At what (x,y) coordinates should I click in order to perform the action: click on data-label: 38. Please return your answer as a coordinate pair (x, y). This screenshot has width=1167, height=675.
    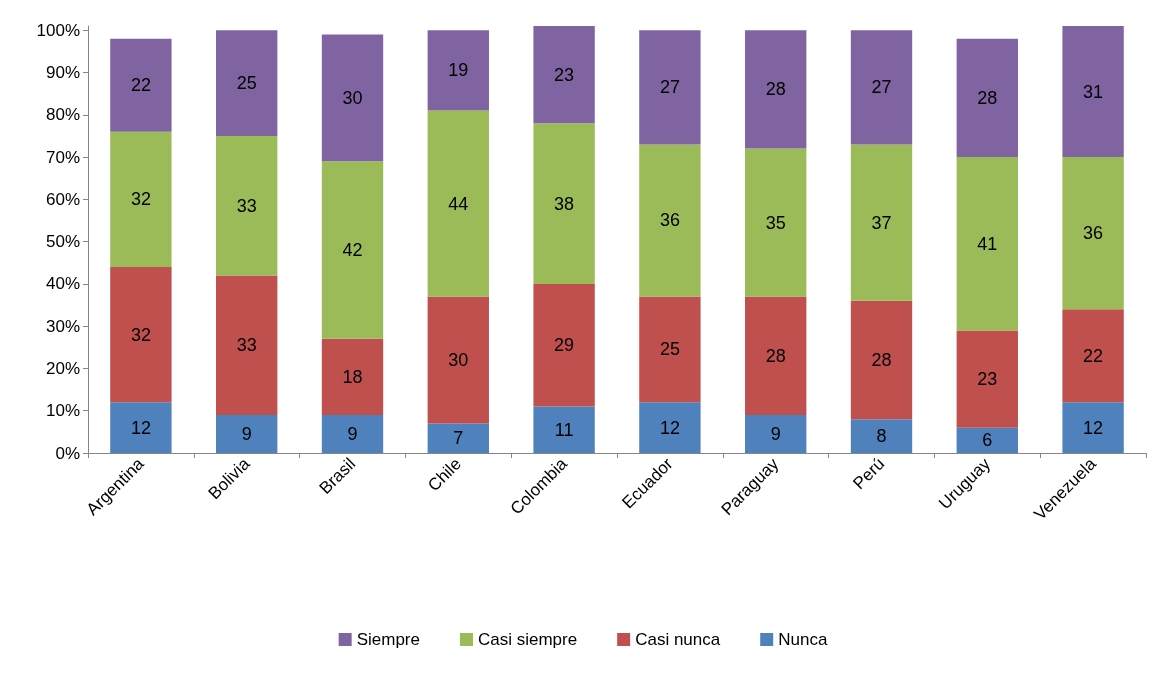
    Looking at the image, I should click on (564, 203).